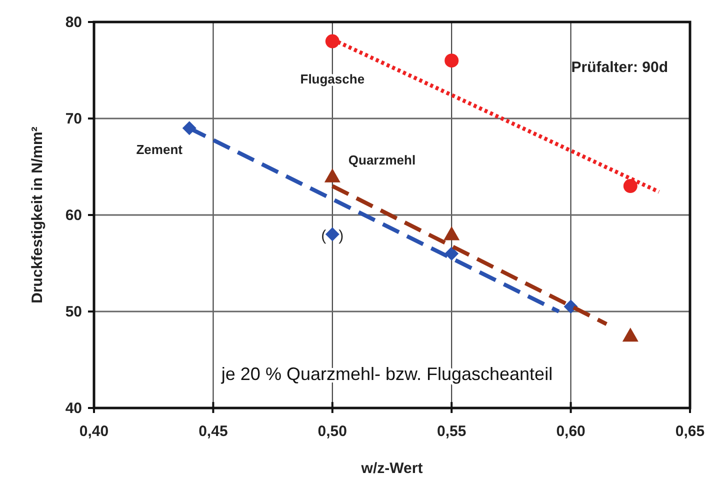 Image resolution: width=709 pixels, height=481 pixels. Describe the element at coordinates (73, 119) in the screenshot. I see `y-tick-label: 70` at that location.